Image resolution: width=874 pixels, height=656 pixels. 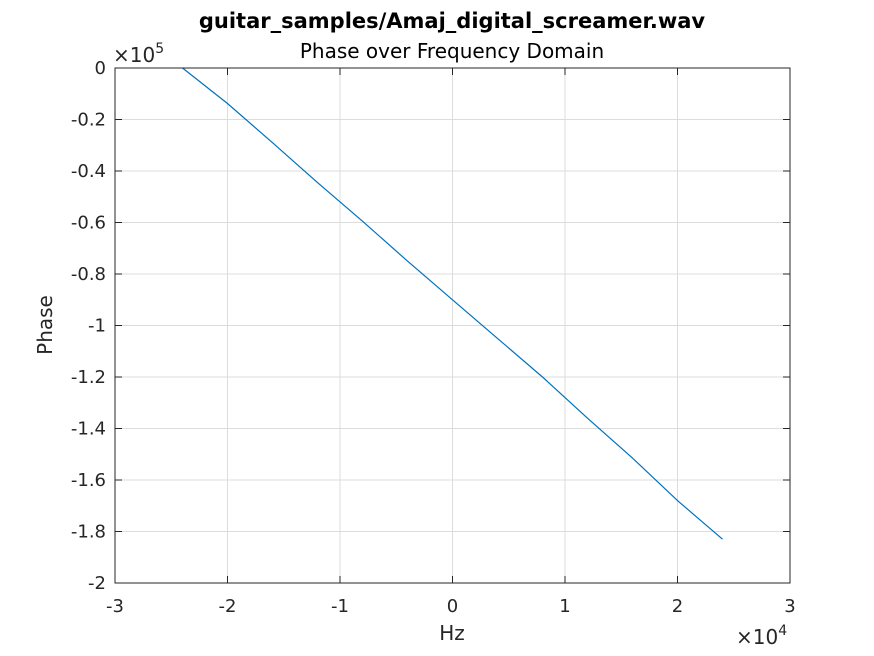 What do you see at coordinates (452, 633) in the screenshot?
I see `x-axis-label: Hz` at bounding box center [452, 633].